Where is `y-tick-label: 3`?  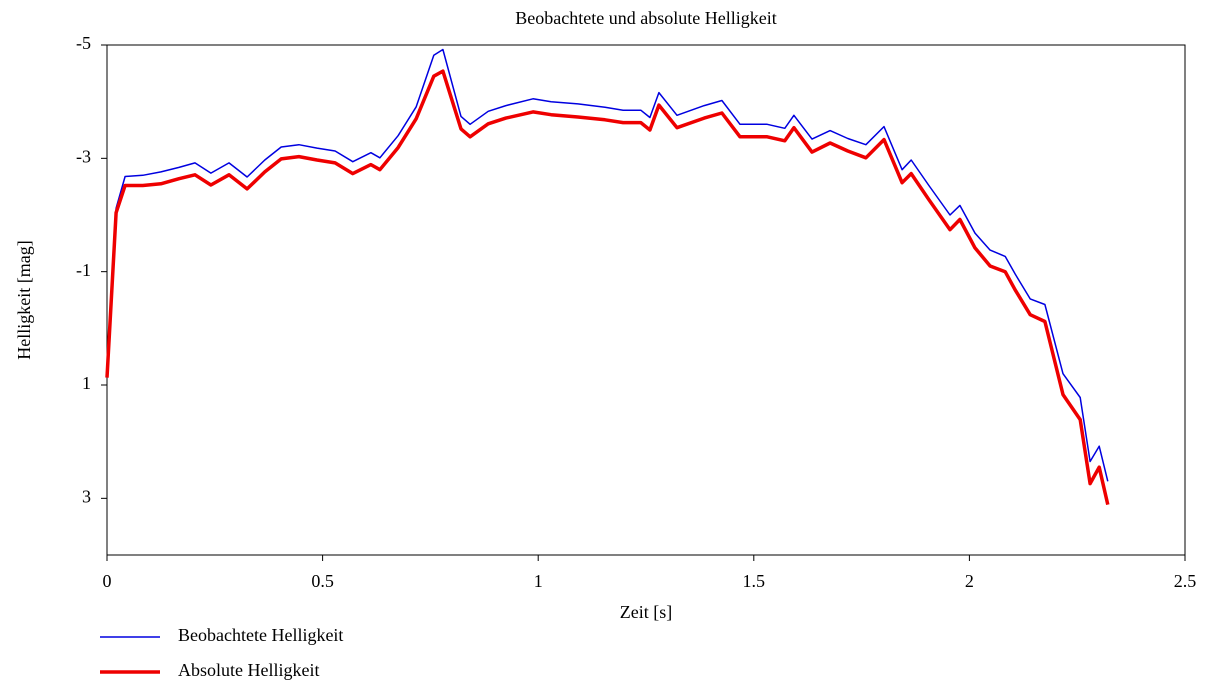
y-tick-label: 3 is located at coordinates (86, 496).